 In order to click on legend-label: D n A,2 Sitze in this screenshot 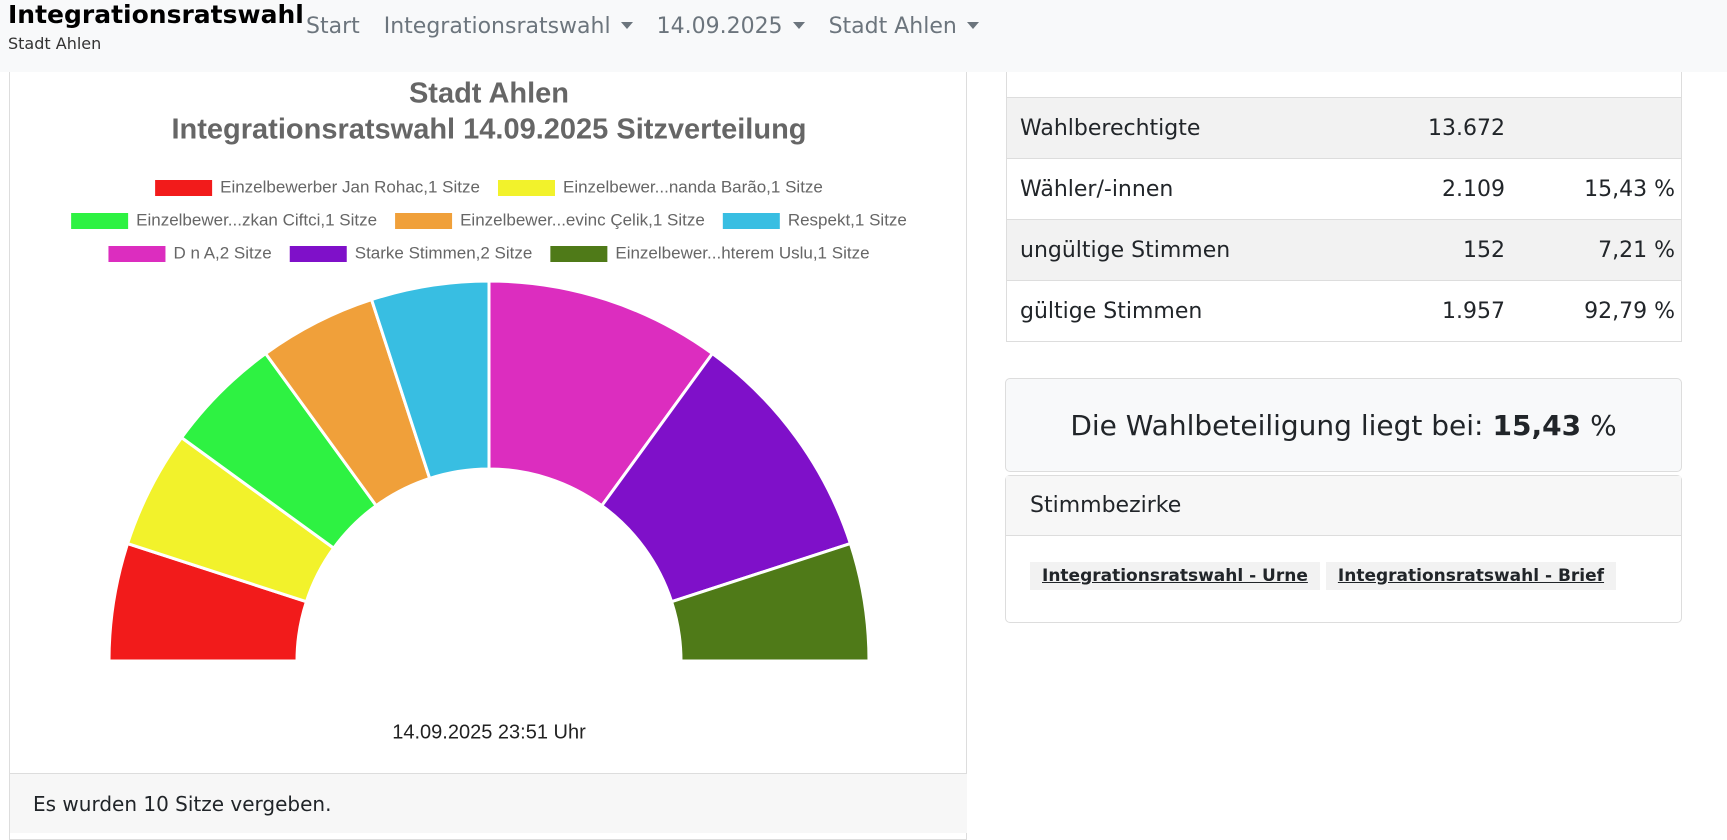, I will do `click(222, 252)`.